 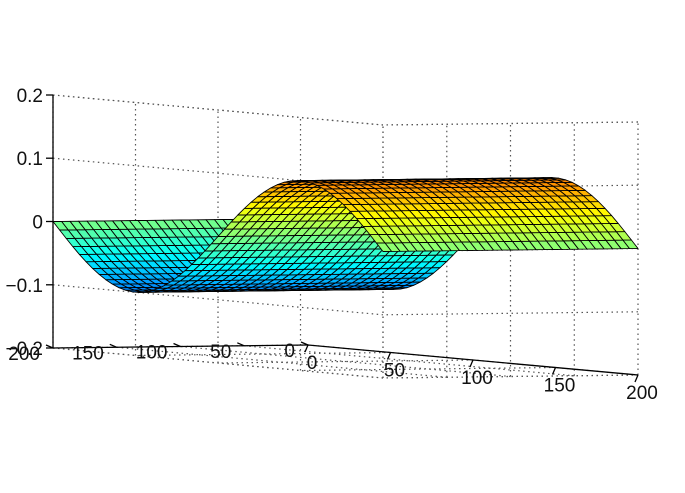 What do you see at coordinates (24, 286) in the screenshot?
I see `z-tick-label: −0.1` at bounding box center [24, 286].